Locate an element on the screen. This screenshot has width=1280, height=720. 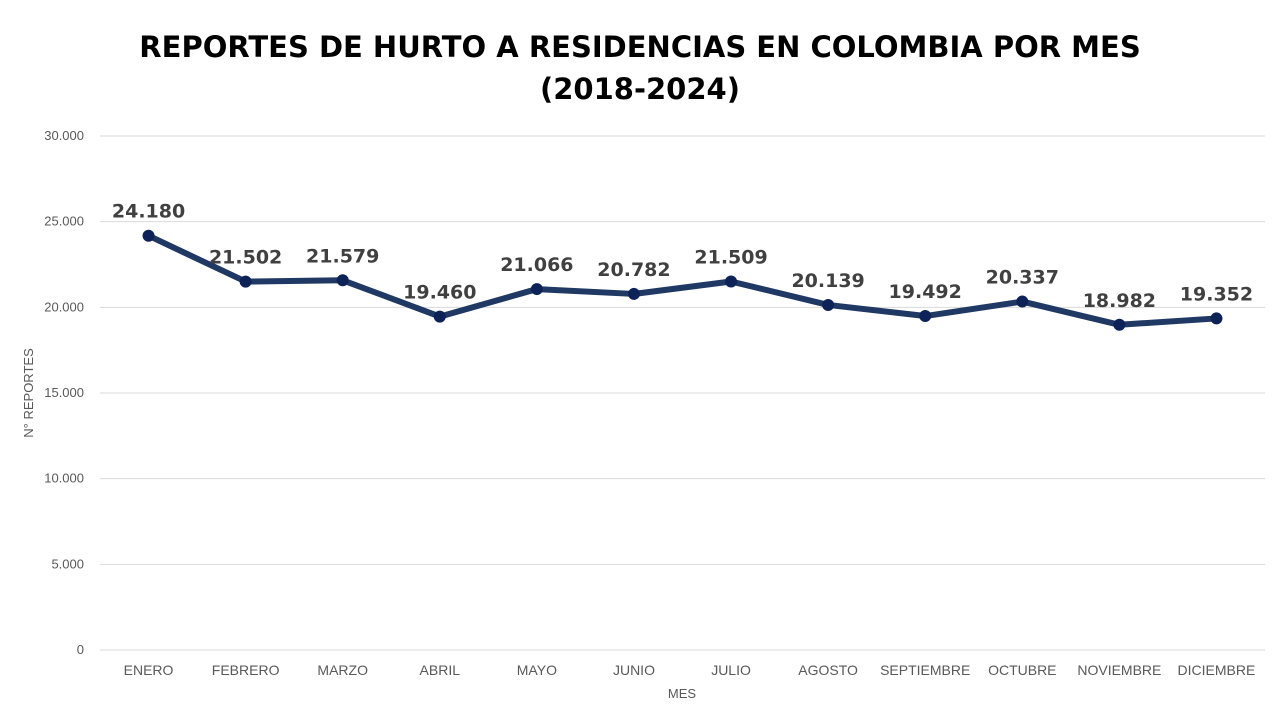
x-tick-label: JUNIO is located at coordinates (634, 670).